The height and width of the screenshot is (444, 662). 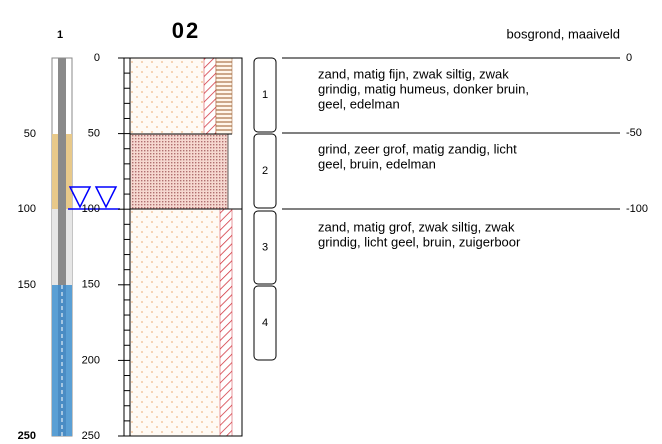 I want to click on depth-tick-label: 0, so click(x=97, y=58).